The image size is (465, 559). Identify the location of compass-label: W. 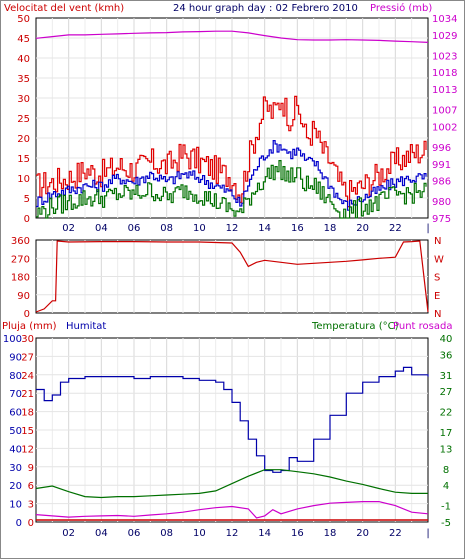
(439, 259).